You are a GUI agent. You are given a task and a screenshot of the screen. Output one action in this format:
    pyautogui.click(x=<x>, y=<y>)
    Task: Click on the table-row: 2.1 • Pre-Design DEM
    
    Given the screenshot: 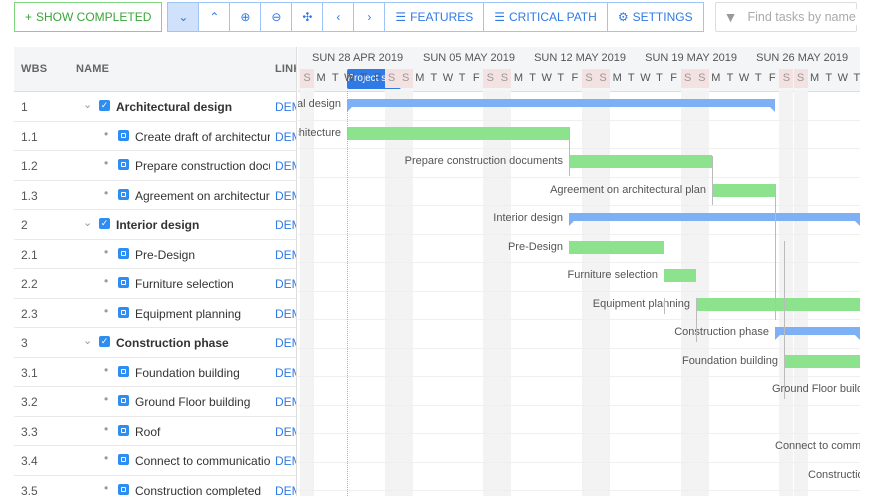 What is the action you would take?
    pyautogui.click(x=155, y=254)
    